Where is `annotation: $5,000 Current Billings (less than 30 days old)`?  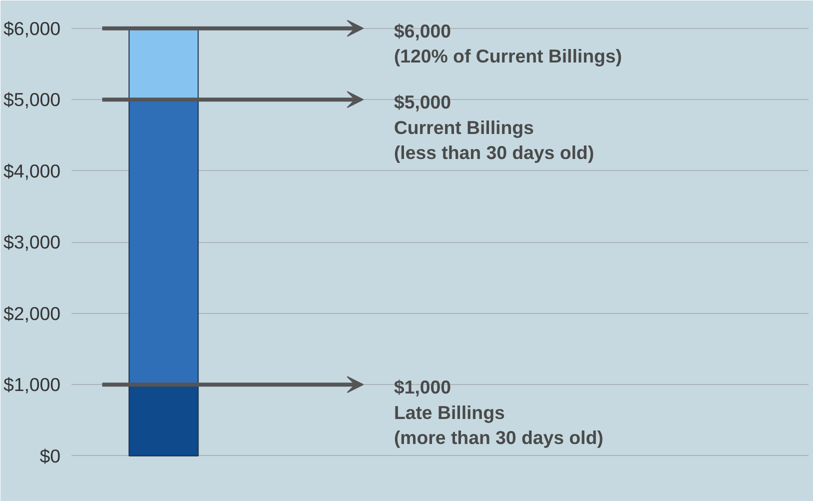
annotation: $5,000 Current Billings (less than 30 days old) is located at coordinates (494, 127).